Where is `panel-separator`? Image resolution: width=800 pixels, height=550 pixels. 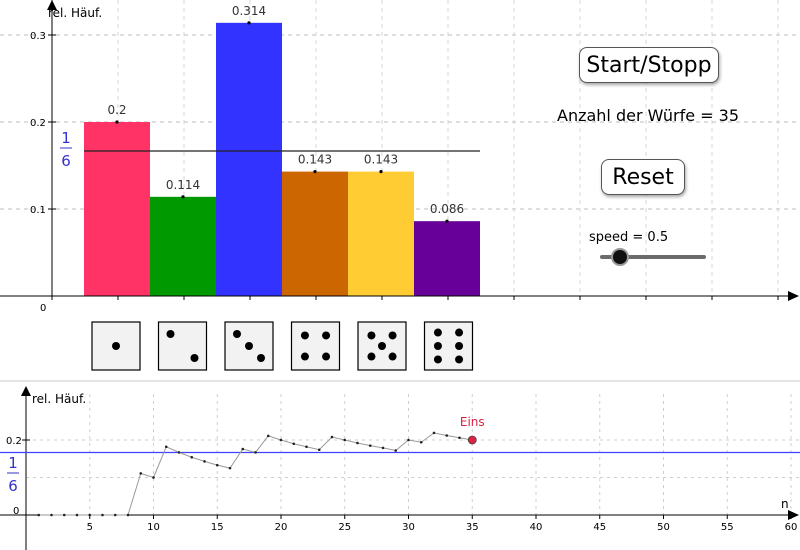
panel-separator is located at coordinates (400, 381).